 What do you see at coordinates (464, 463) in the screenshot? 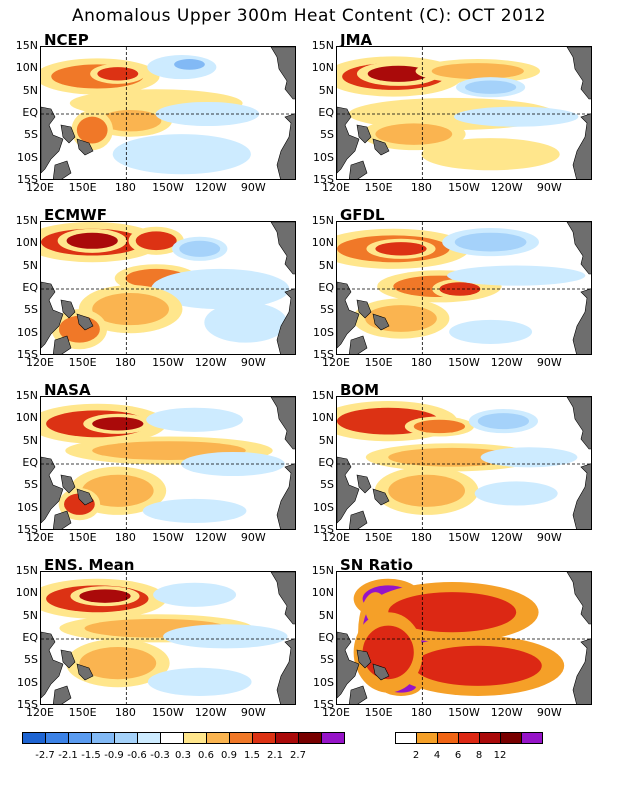
I see `map-panel-bom` at bounding box center [464, 463].